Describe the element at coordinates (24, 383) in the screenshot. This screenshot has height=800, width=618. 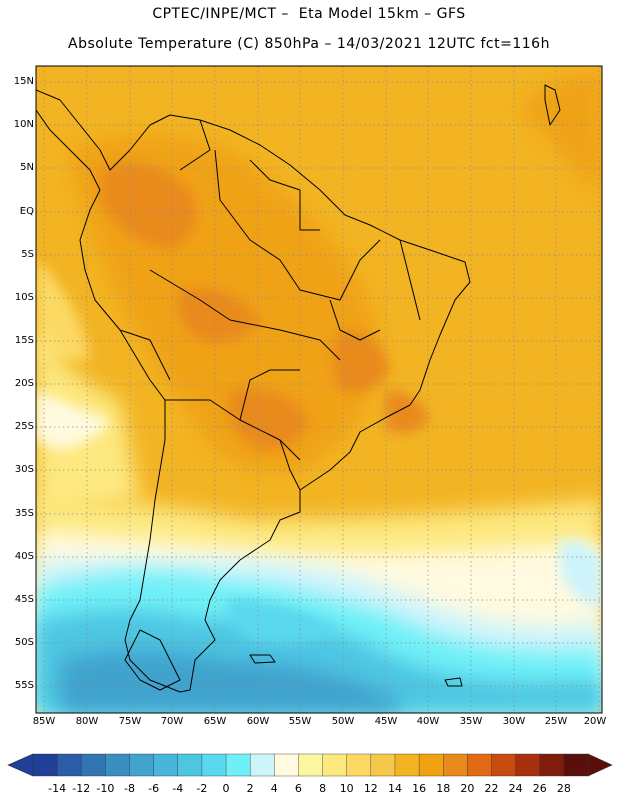
I see `lat-label: 20S` at that location.